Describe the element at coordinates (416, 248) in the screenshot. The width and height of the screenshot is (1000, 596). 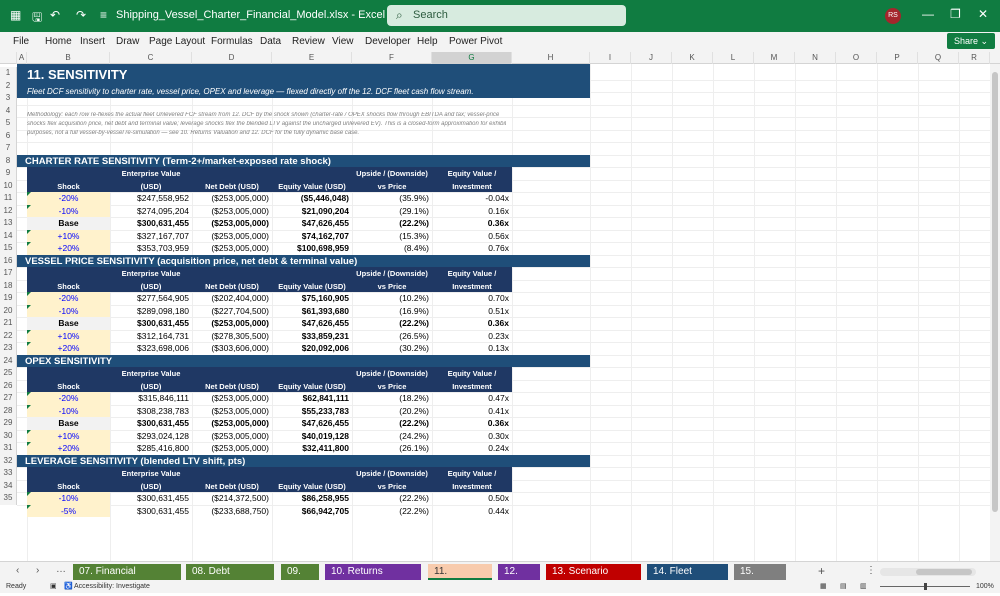
I see `table-cell-up: (8.4%)` at that location.